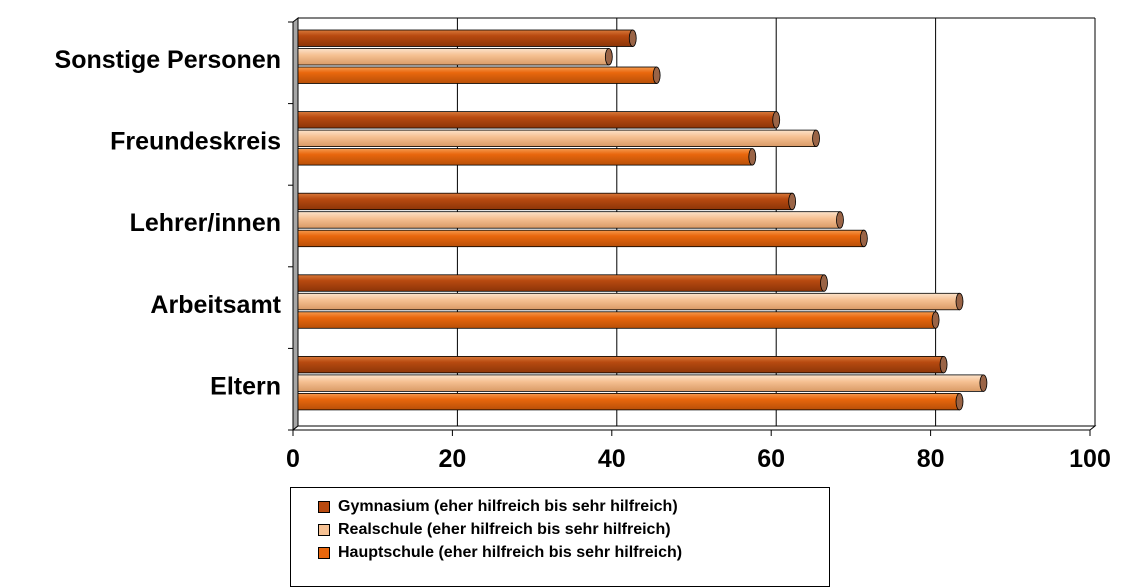  Describe the element at coordinates (215, 305) in the screenshot. I see `category-label-arbeitsamt: Arbeitsamt` at that location.